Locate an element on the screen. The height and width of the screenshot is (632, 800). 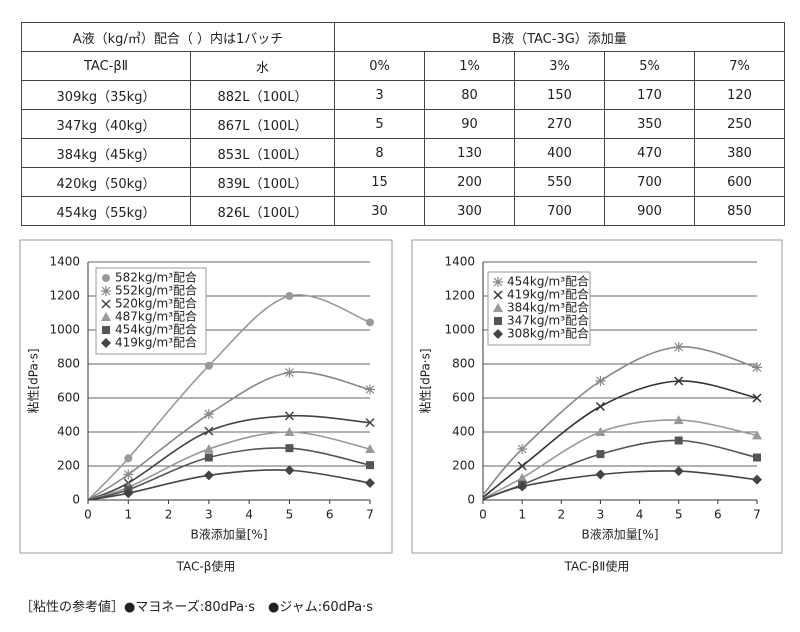
row: 454kg（55kg） 826L（100L） 30 300 700 900 850 is located at coordinates (403, 211).